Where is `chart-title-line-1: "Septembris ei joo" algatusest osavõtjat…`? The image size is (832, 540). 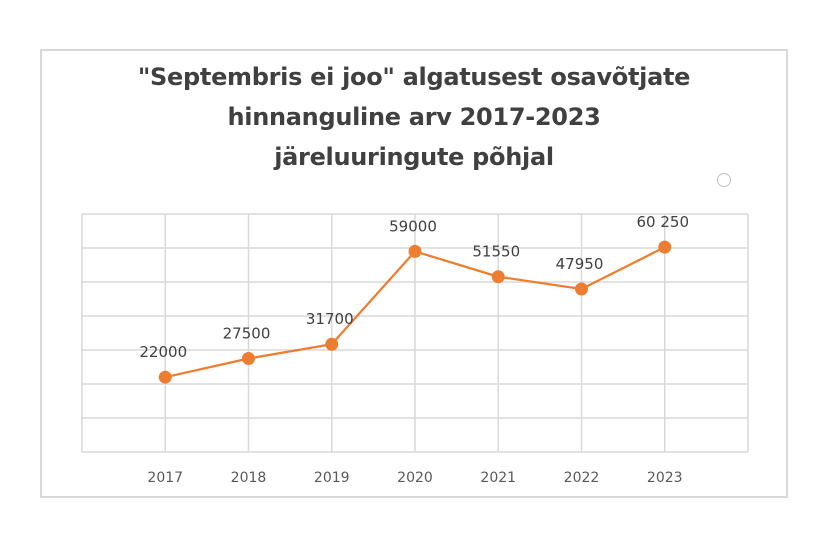 chart-title-line-1: "Septembris ei joo" algatusest osavõtjat… is located at coordinates (414, 77).